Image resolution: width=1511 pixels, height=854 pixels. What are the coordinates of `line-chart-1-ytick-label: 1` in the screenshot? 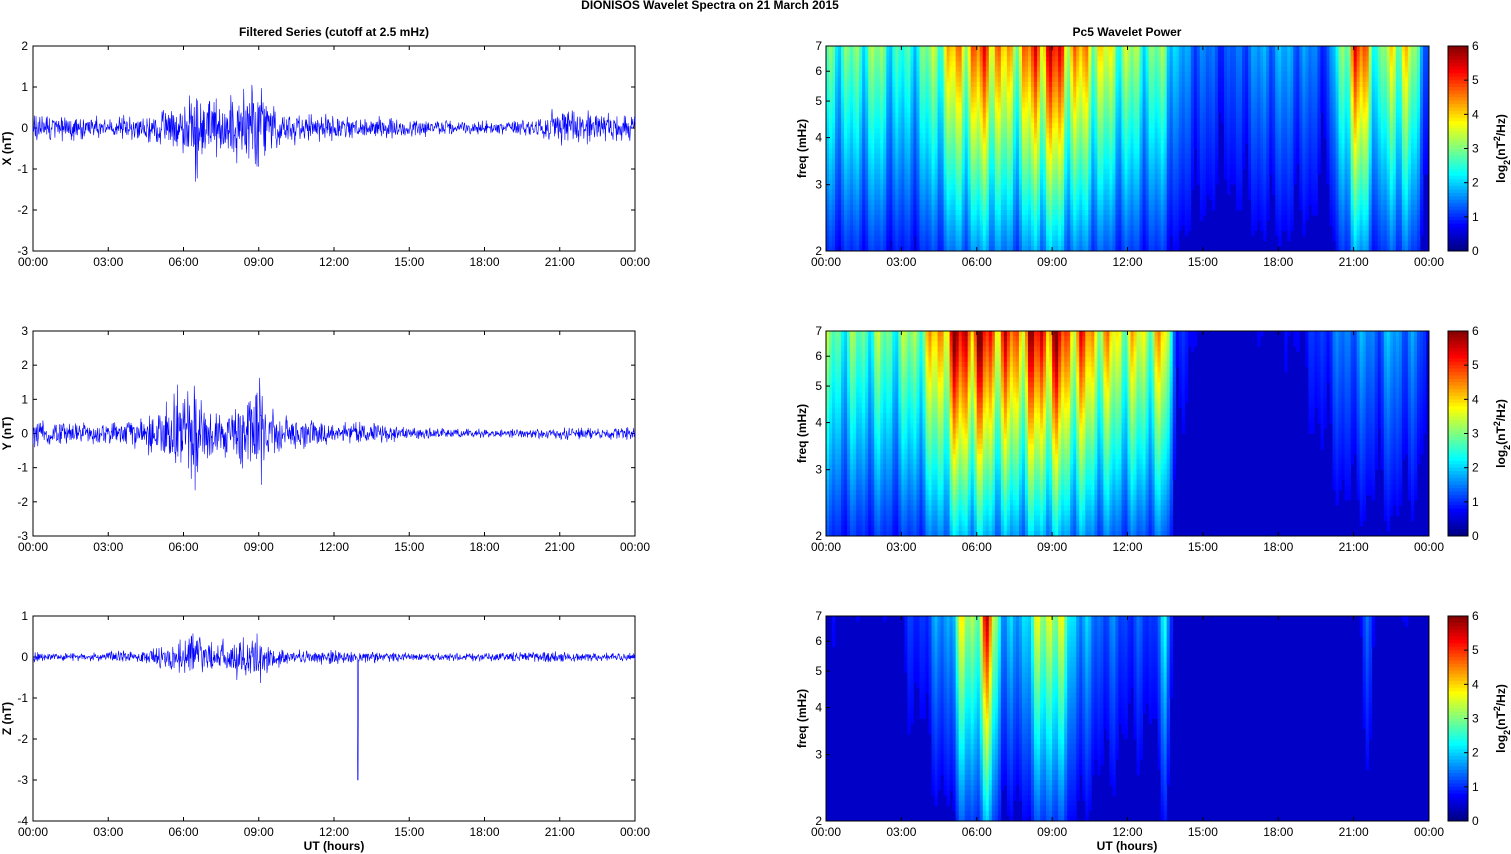 It's located at (24, 87).